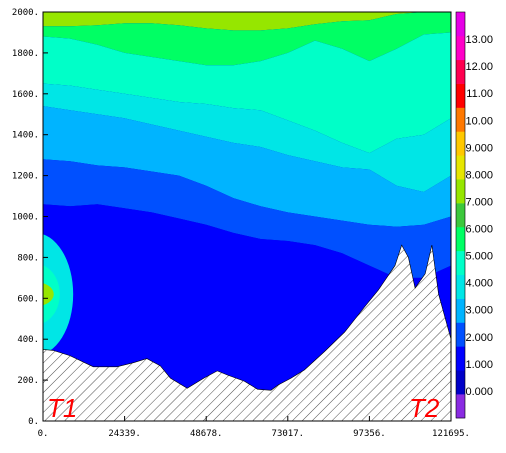  Describe the element at coordinates (479, 284) in the screenshot. I see `colorbar-tick-4: 4.000` at that location.